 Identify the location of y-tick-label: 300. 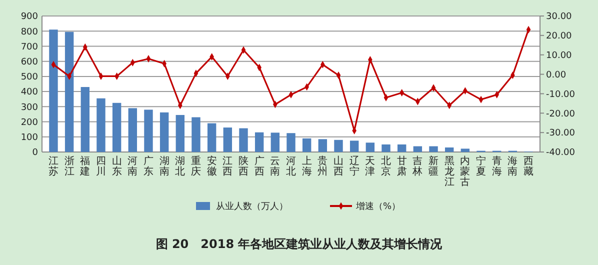
(29, 107).